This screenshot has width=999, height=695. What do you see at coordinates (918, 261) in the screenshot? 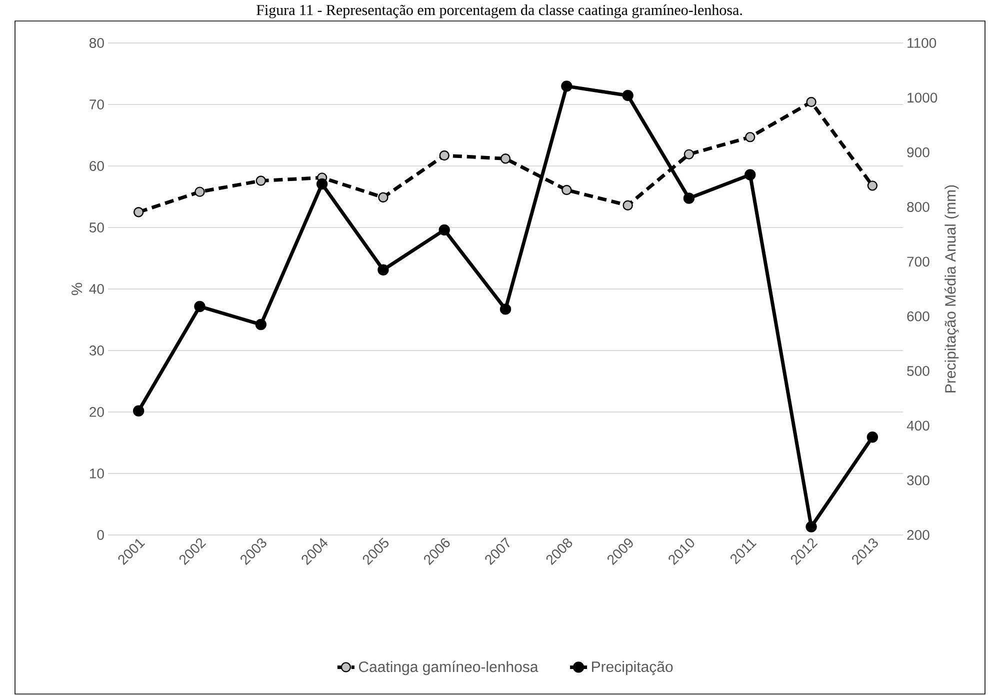
I see `y2-tick-label: 700` at bounding box center [918, 261].